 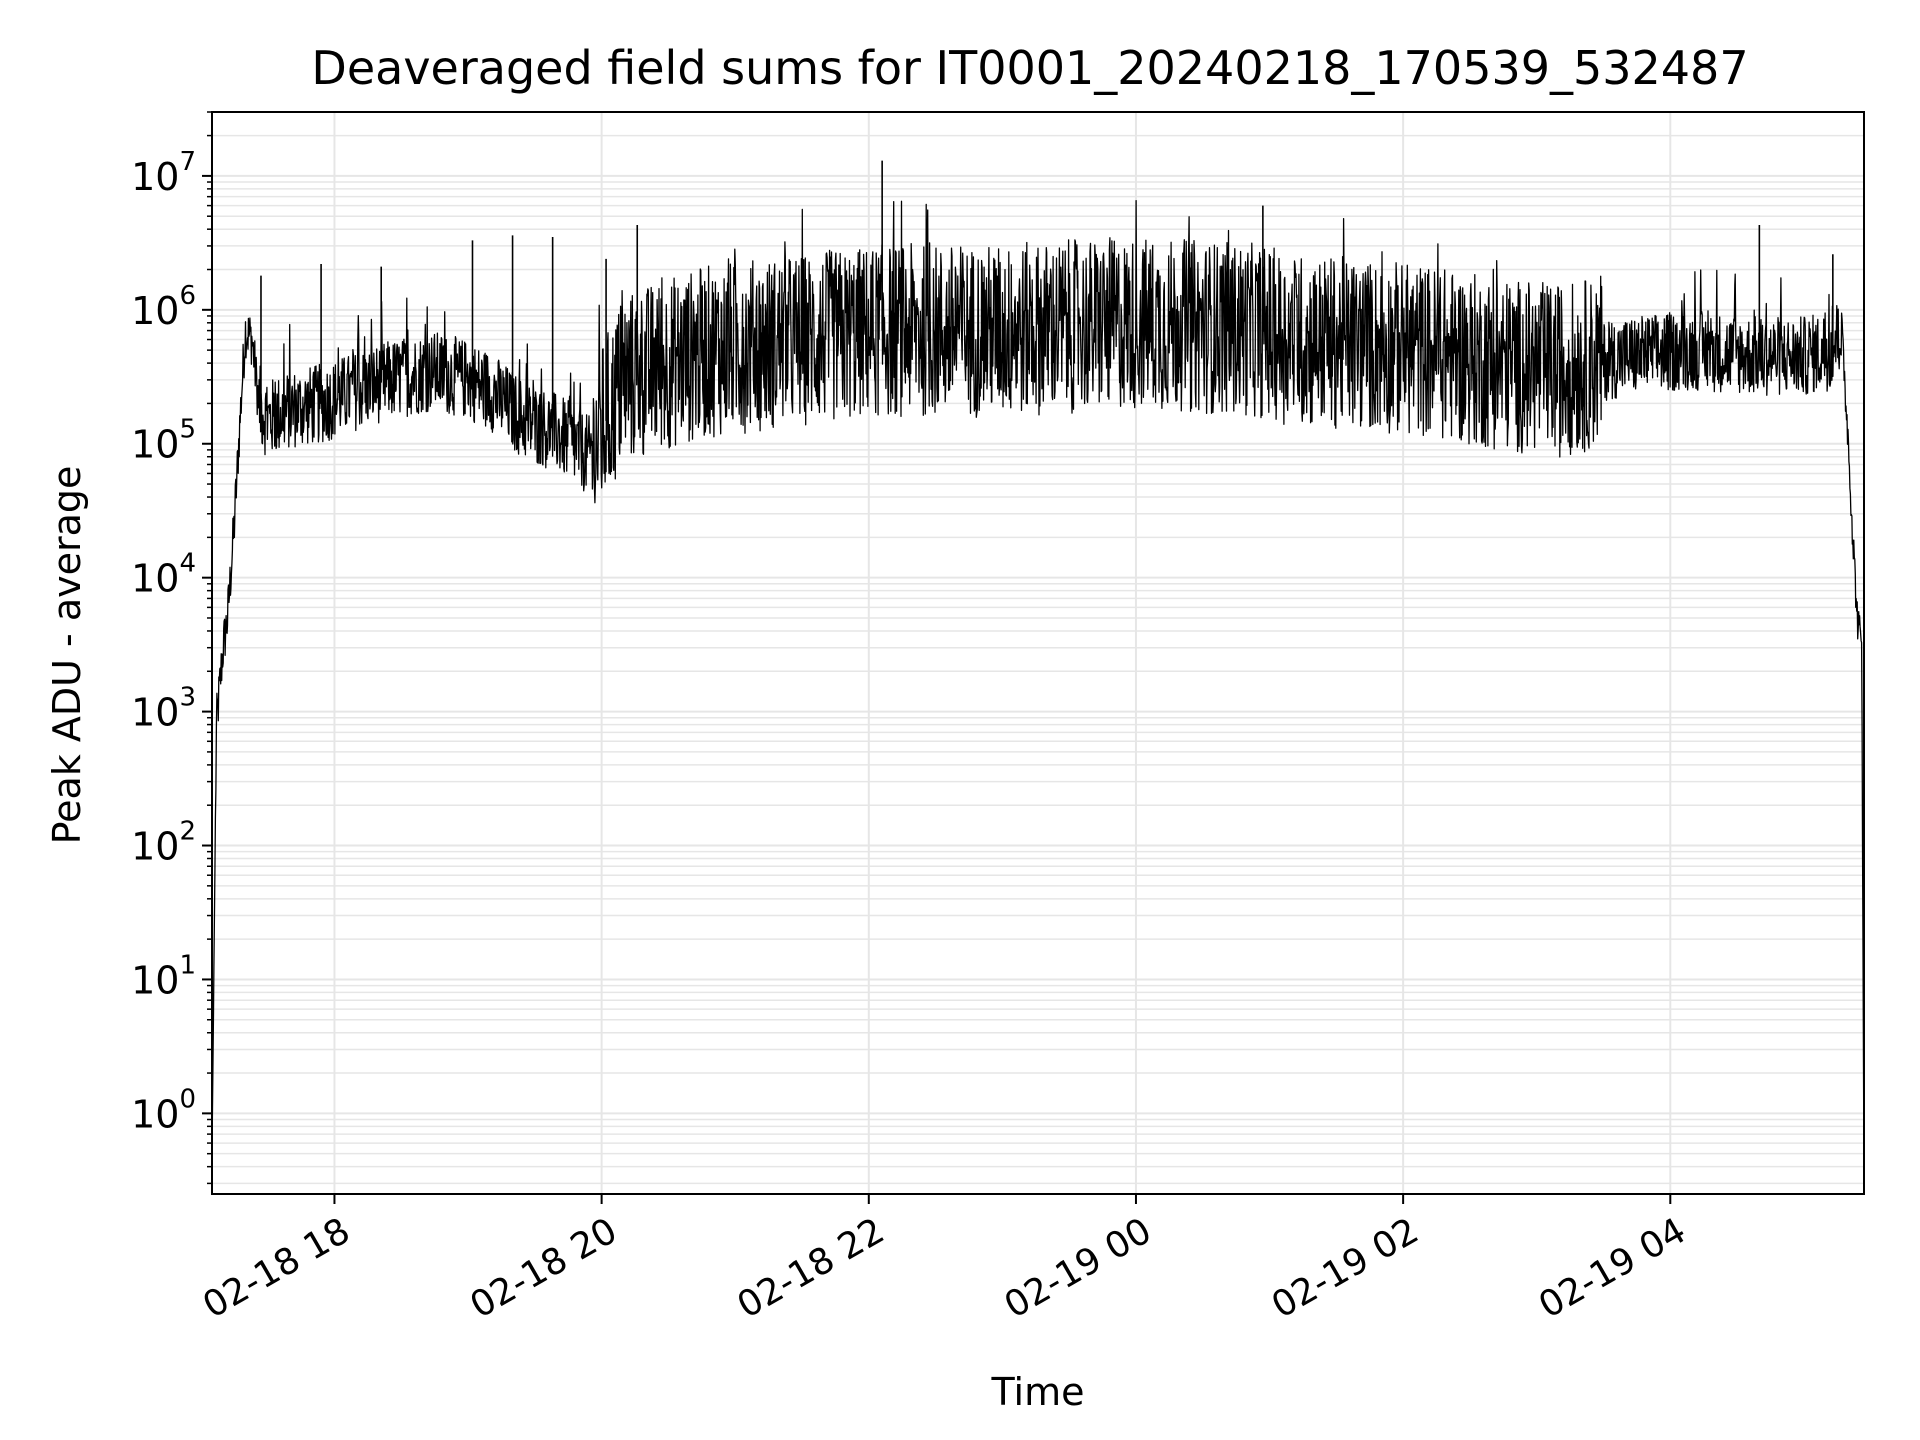 What do you see at coordinates (187, 430) in the screenshot?
I see `y-tick-exponent: 5` at bounding box center [187, 430].